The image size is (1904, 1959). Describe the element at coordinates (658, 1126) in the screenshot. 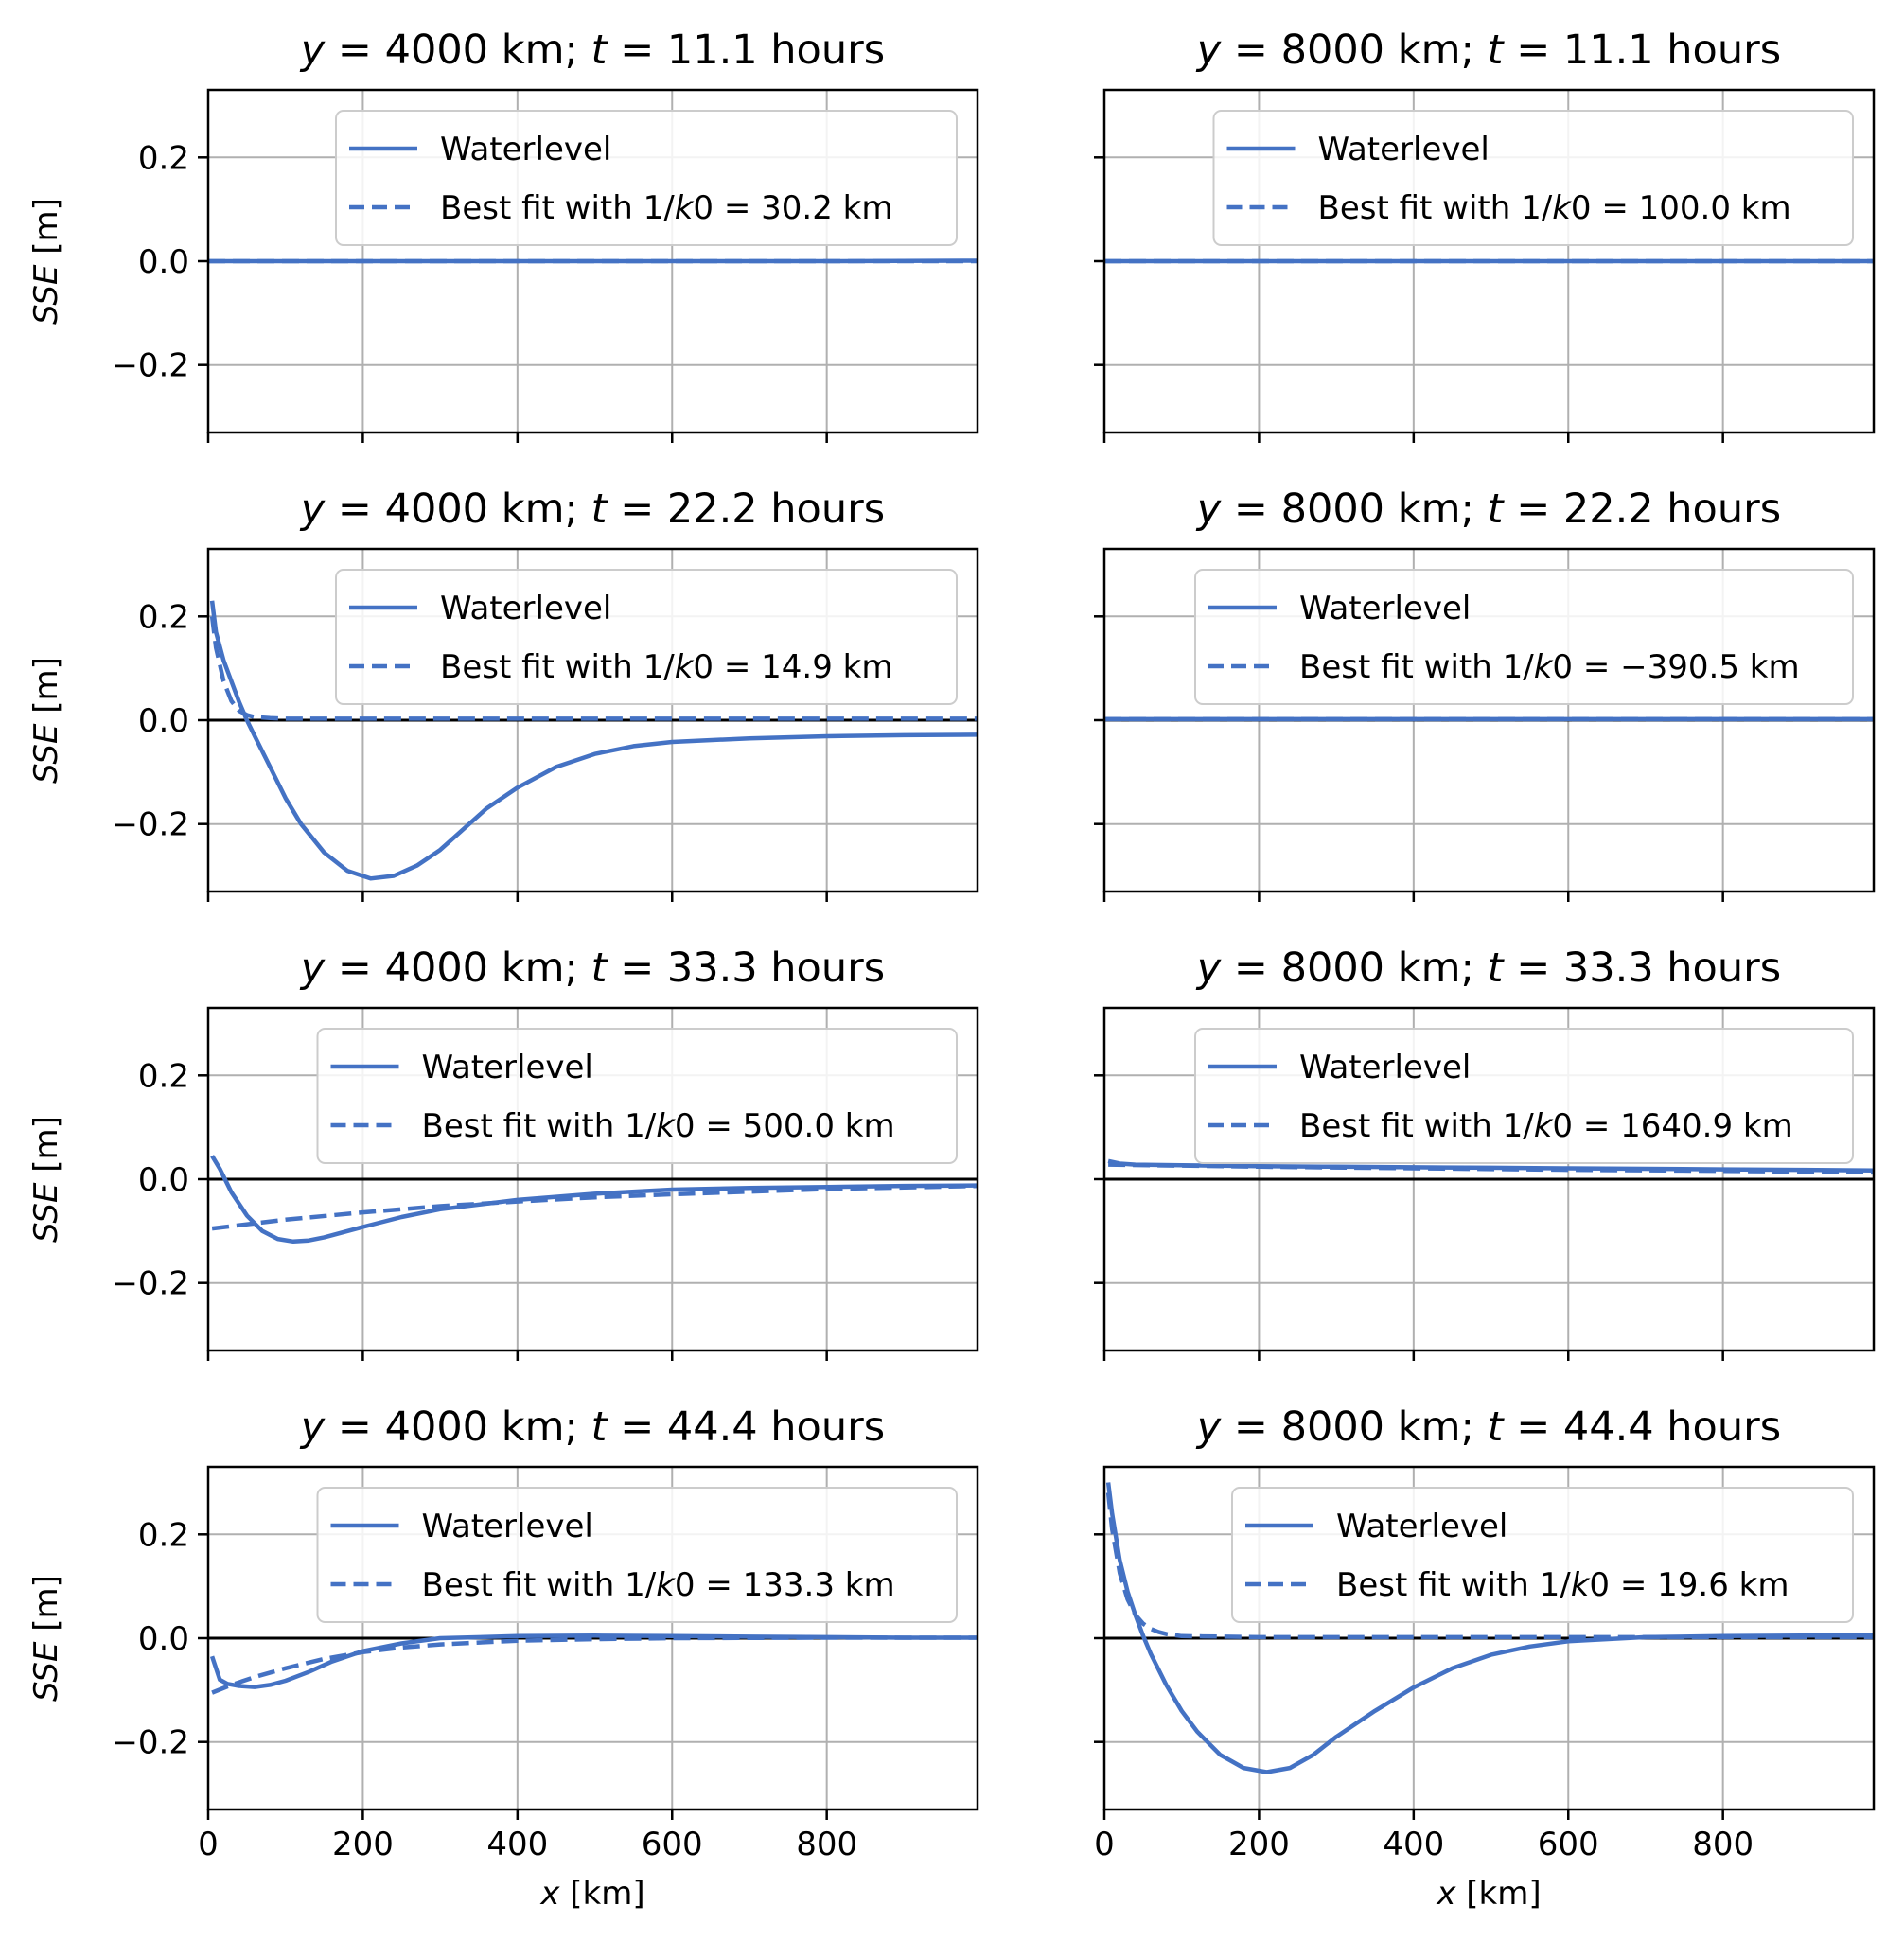

I see `legend-entry: Best fit with 1/k0 = 500.0 km` at that location.